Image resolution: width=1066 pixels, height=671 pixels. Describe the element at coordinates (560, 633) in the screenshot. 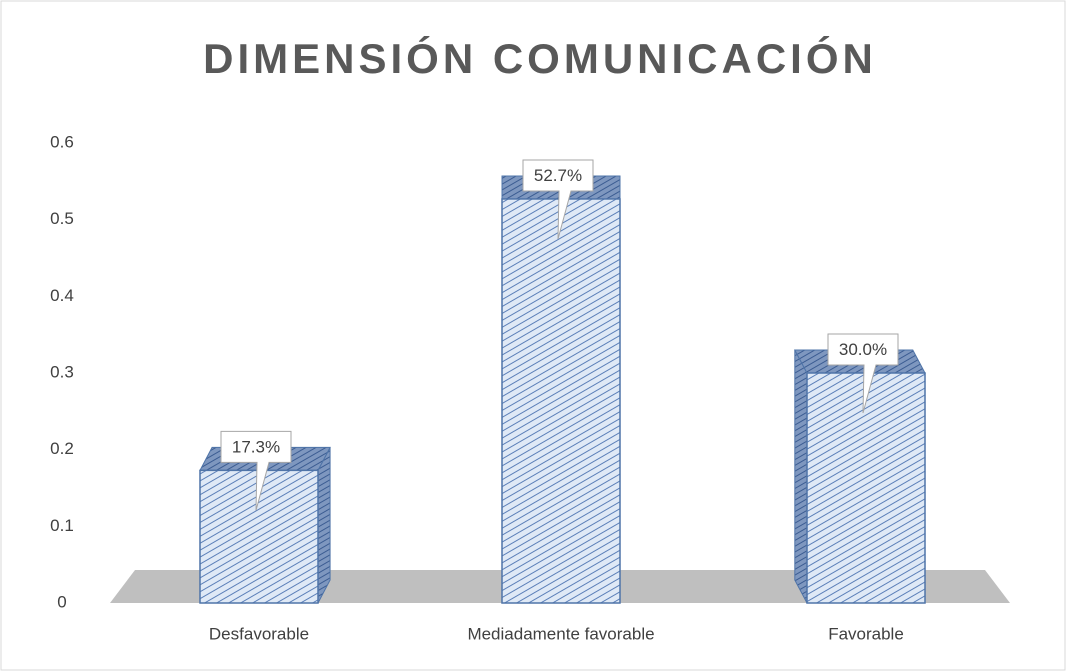

I see `x-tick-label: Mediadamente favorable` at that location.